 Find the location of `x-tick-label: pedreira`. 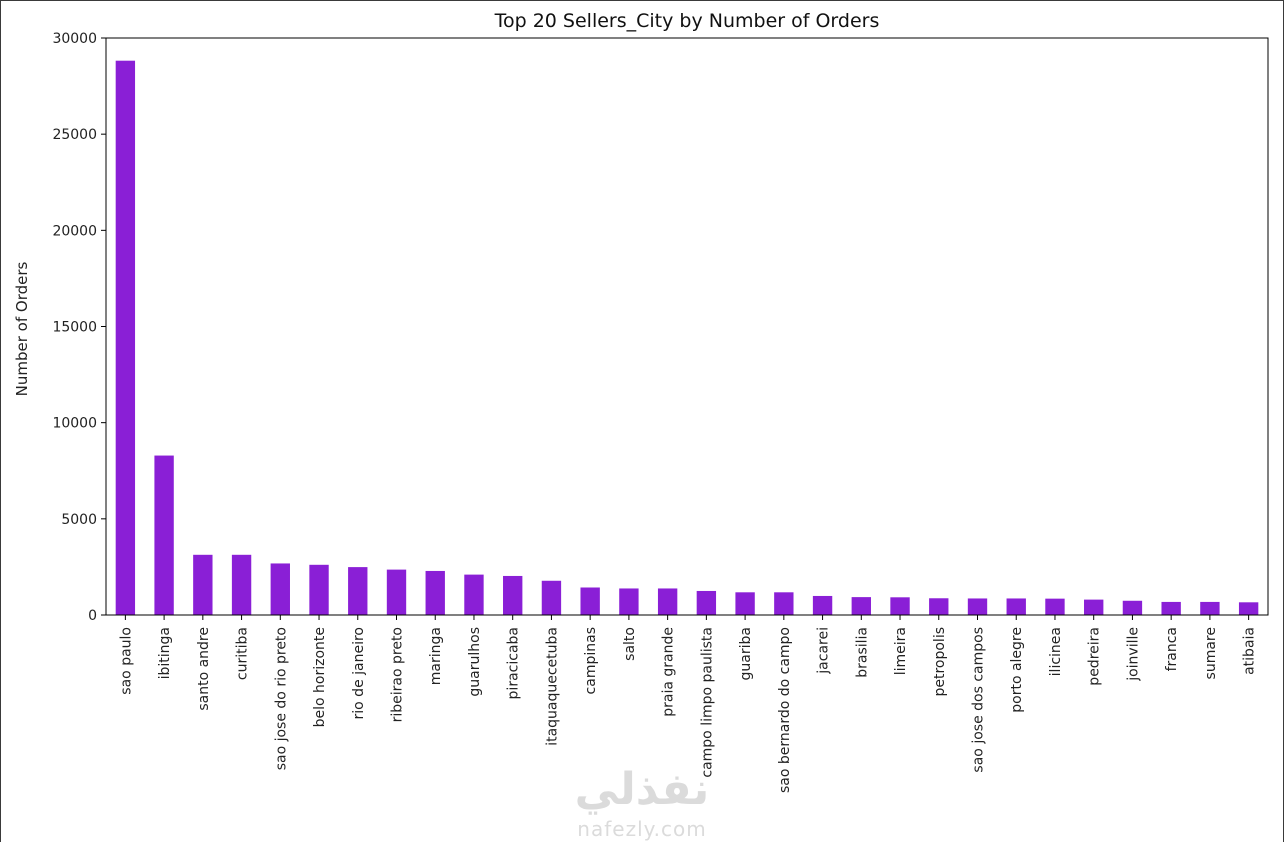

x-tick-label: pedreira is located at coordinates (1095, 656).